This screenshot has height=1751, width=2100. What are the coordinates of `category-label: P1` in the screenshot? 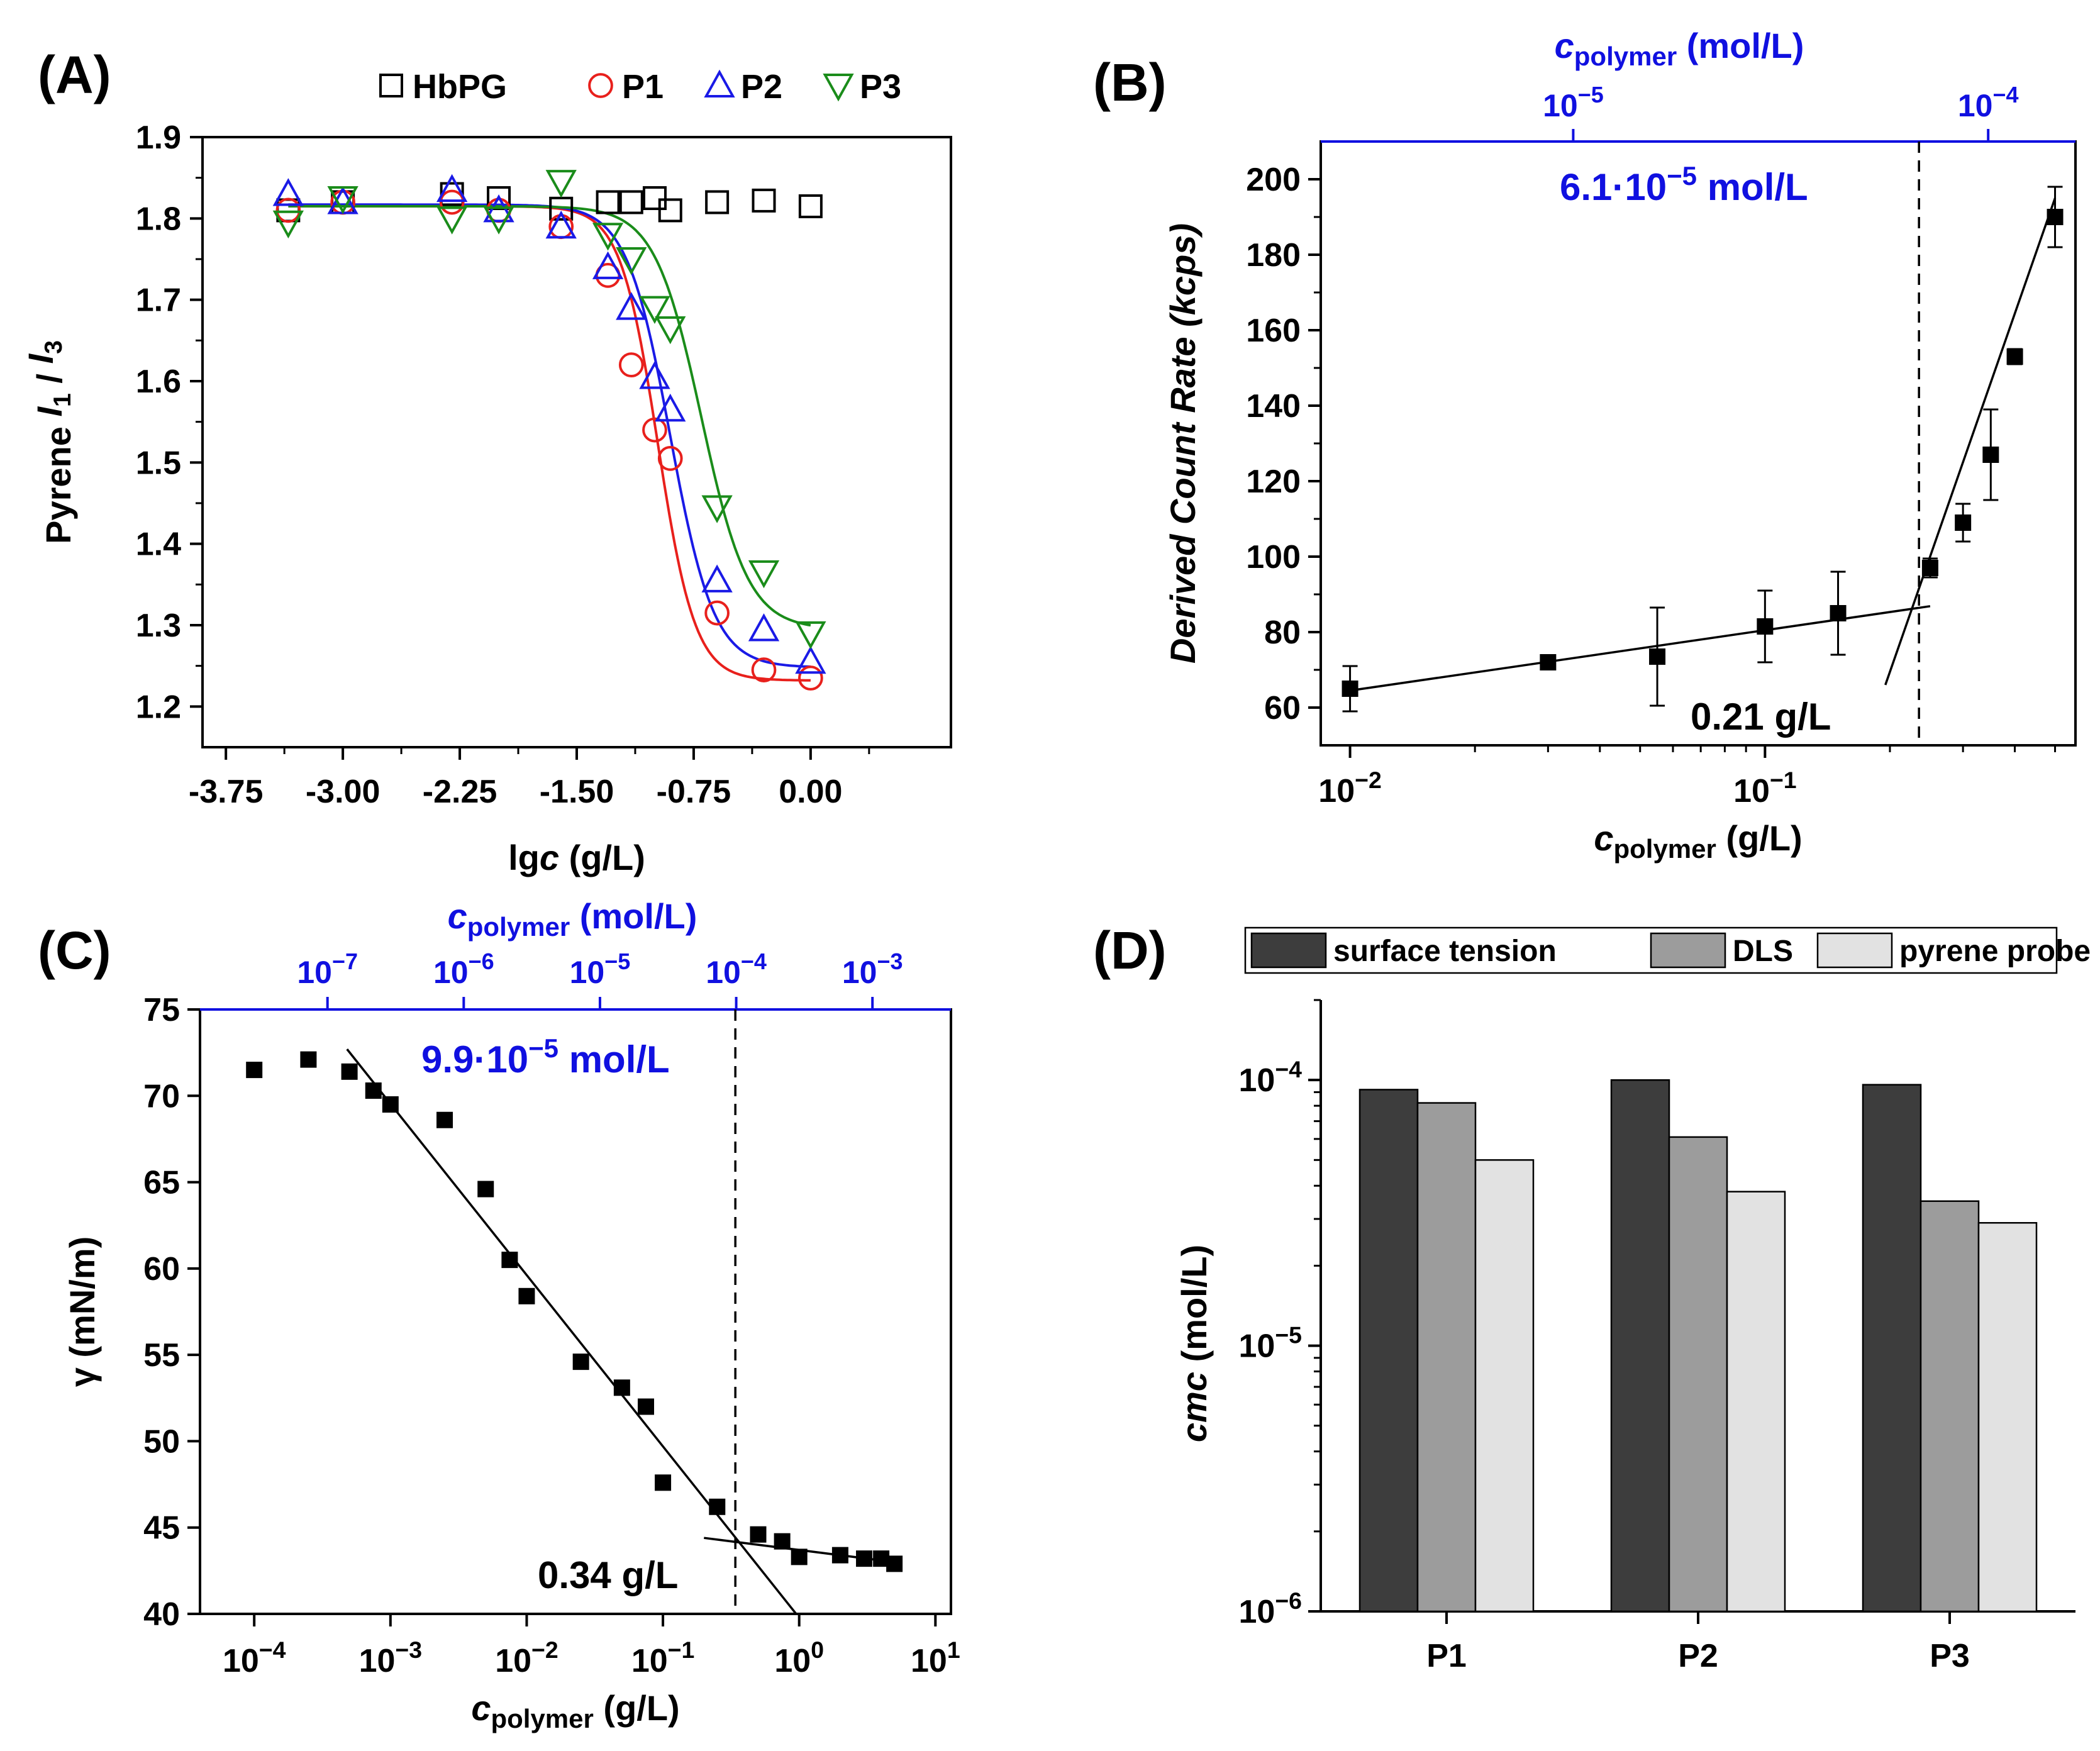 It's located at (1446, 1656).